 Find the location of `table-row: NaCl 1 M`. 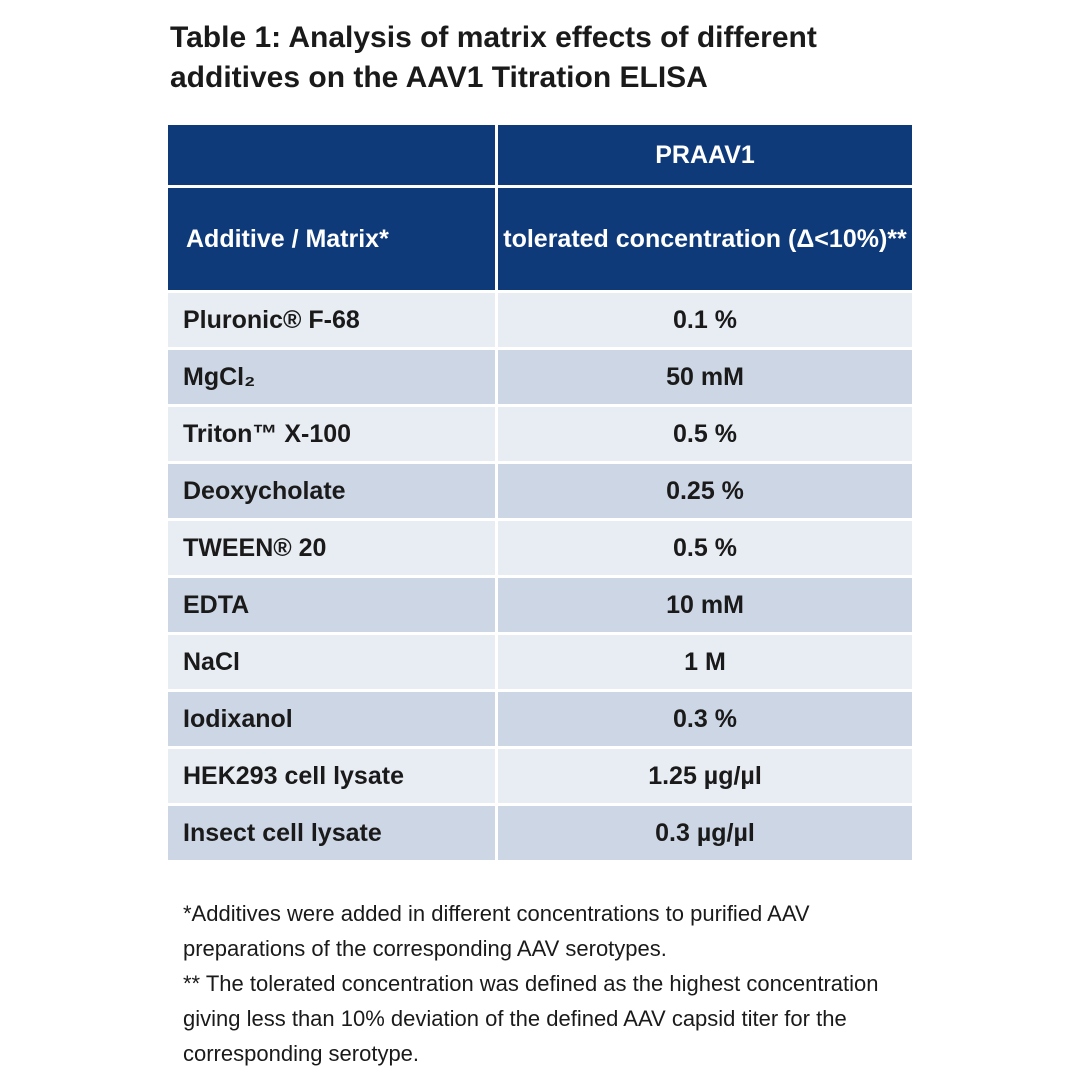

table-row: NaCl 1 M is located at coordinates (540, 662).